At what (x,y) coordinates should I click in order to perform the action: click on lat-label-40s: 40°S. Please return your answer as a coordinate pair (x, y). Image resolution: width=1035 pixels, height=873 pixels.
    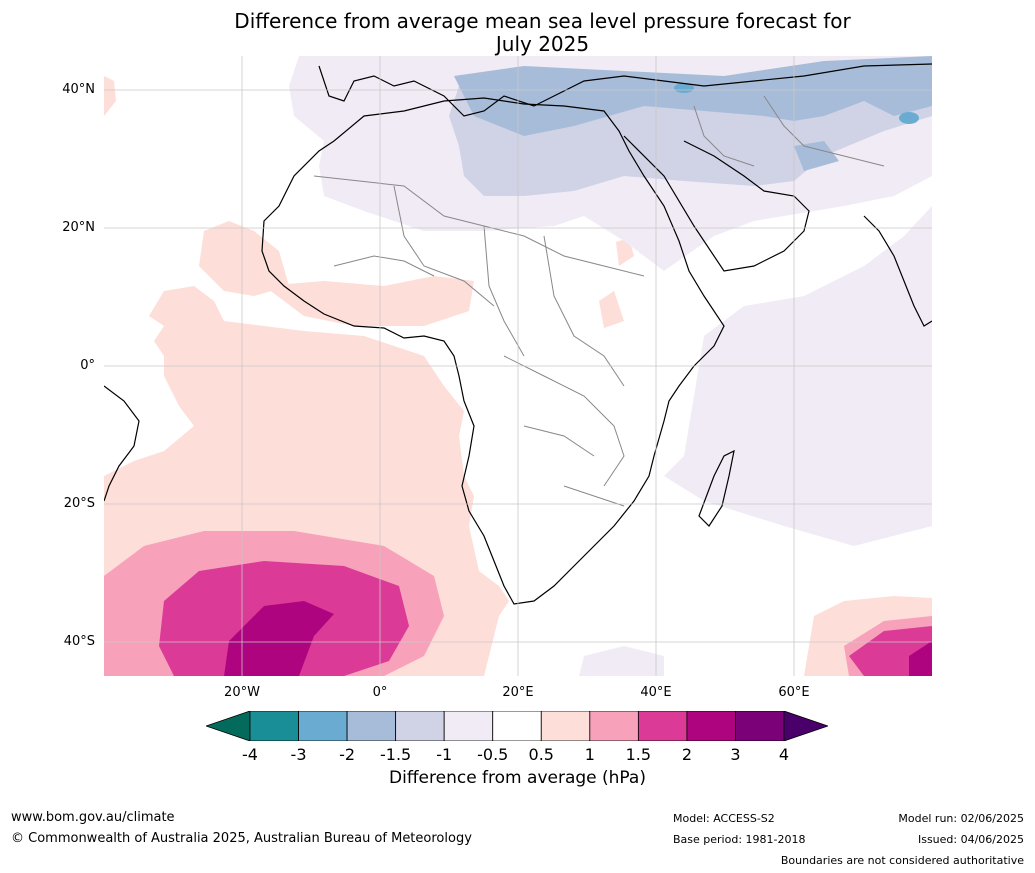
    Looking at the image, I should click on (79, 641).